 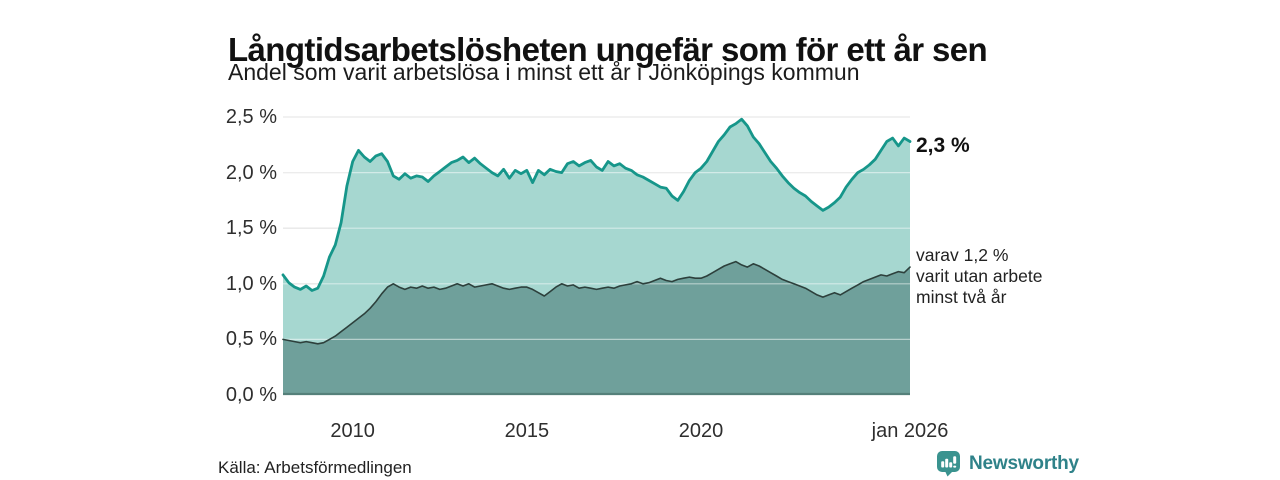 I want to click on y-tick-label: 0,0 %, so click(x=251, y=395).